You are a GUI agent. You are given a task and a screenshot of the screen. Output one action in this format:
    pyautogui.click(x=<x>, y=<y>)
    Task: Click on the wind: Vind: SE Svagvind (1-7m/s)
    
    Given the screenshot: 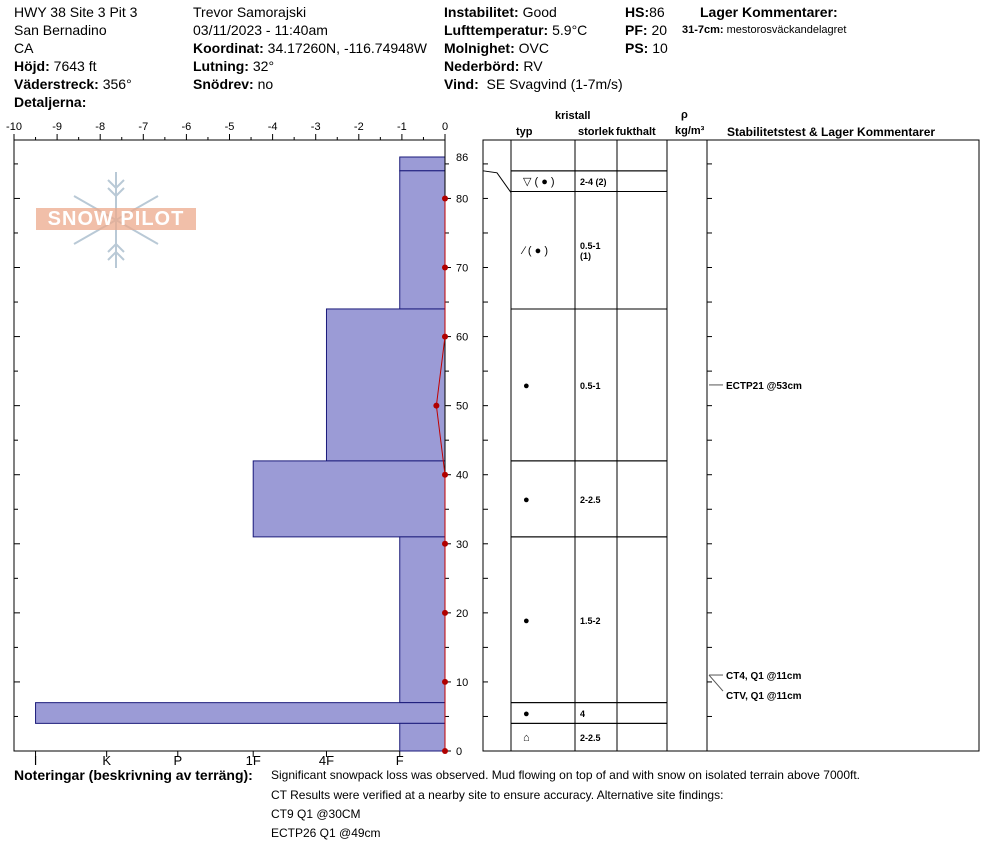 What is the action you would take?
    pyautogui.click(x=533, y=84)
    